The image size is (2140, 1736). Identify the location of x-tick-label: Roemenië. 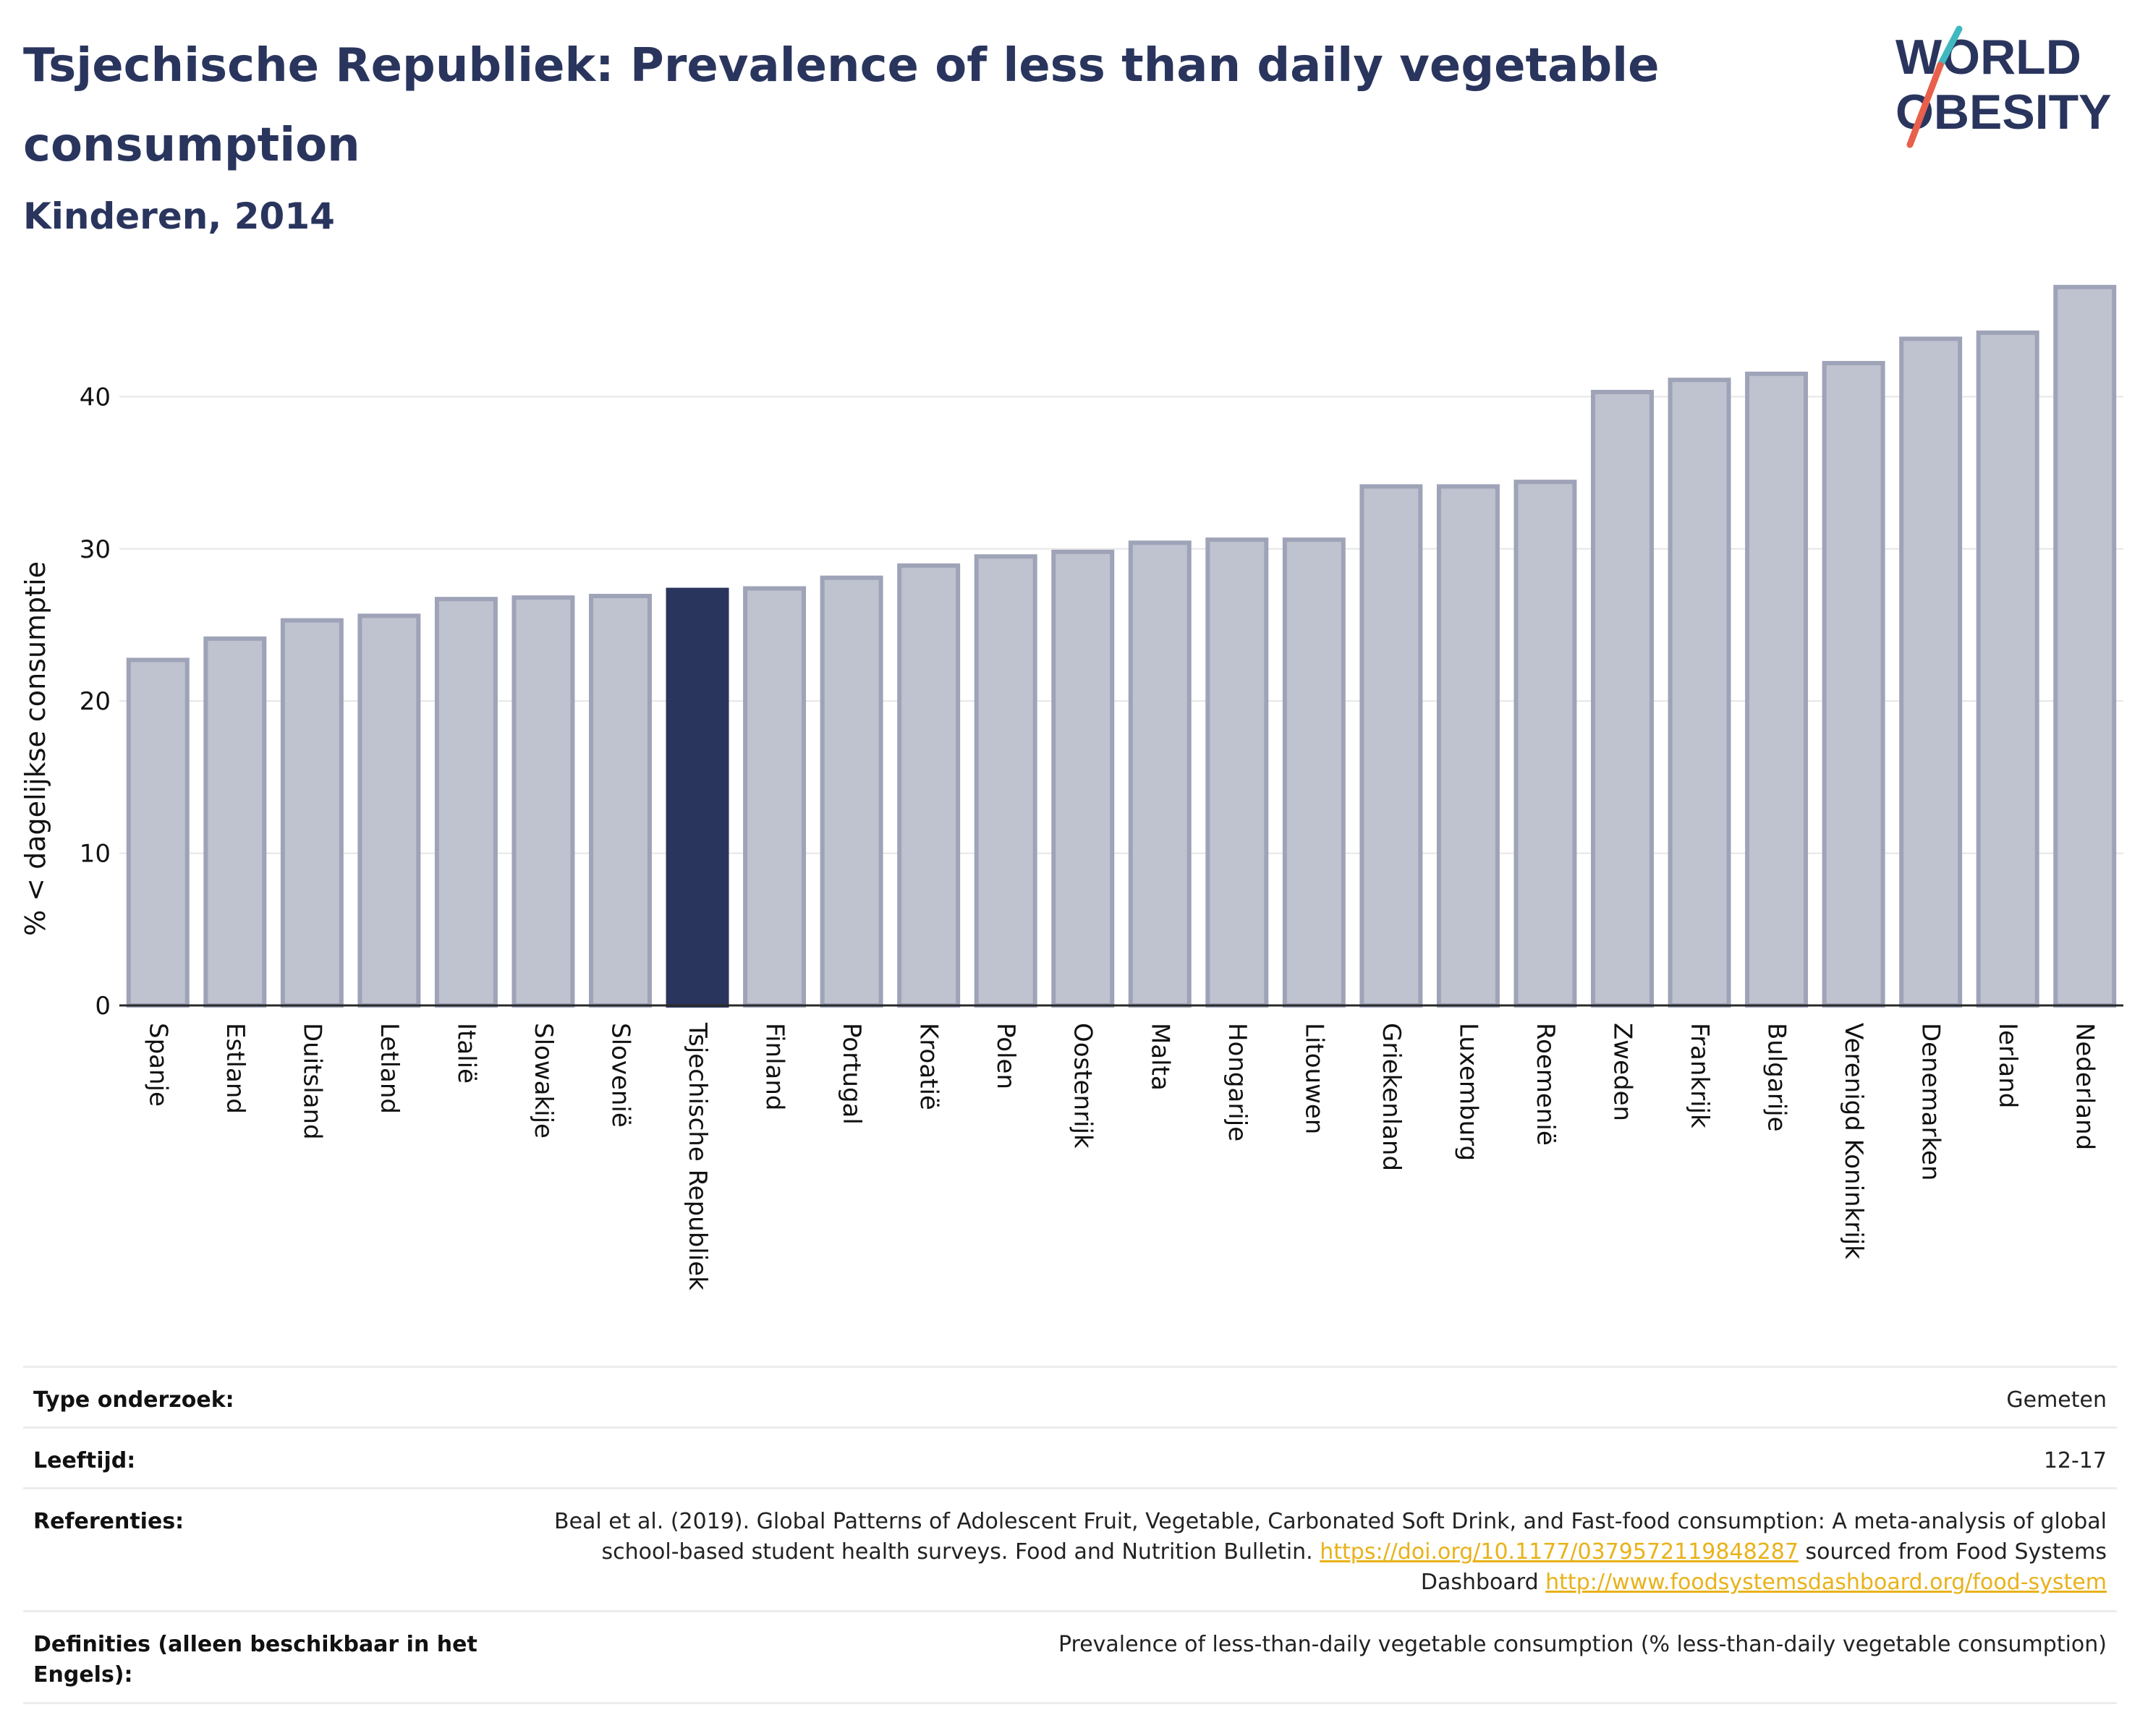
(1545, 1085).